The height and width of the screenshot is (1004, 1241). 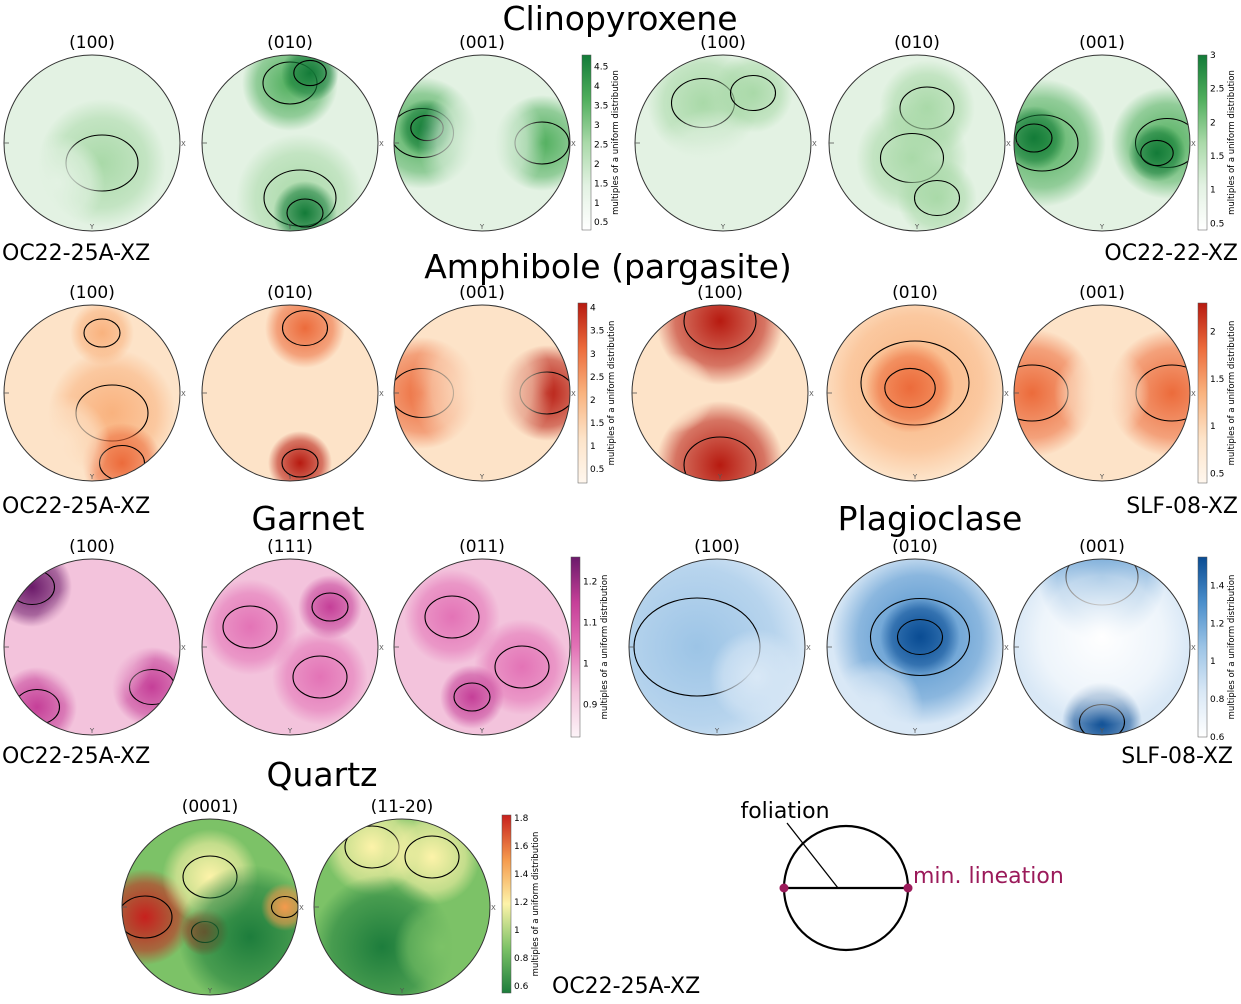 I want to click on plane-label: (011), so click(x=482, y=547).